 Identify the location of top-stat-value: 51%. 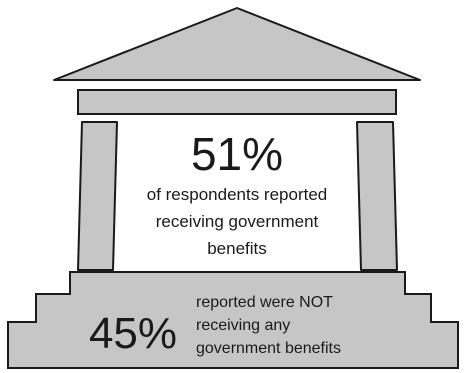
(237, 154).